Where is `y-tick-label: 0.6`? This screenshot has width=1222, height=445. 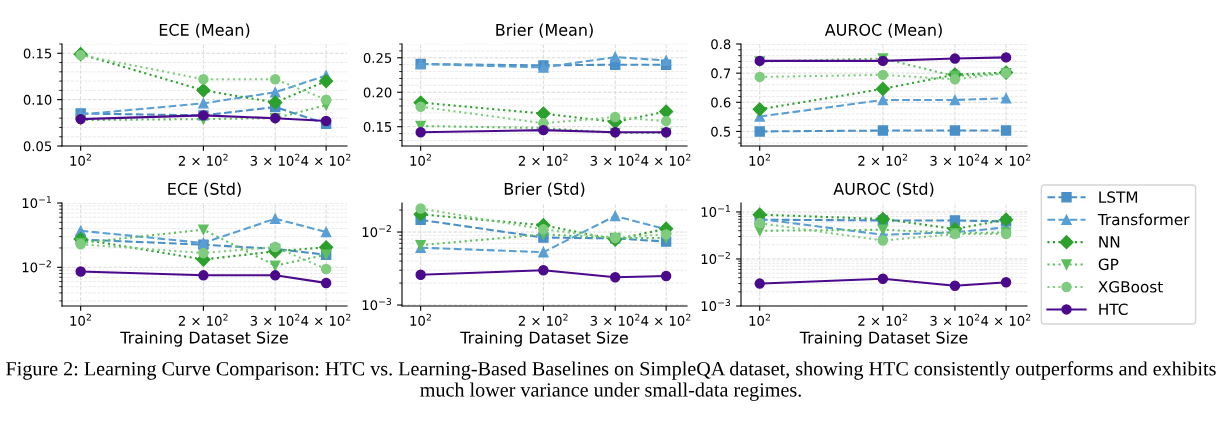
y-tick-label: 0.6 is located at coordinates (721, 102).